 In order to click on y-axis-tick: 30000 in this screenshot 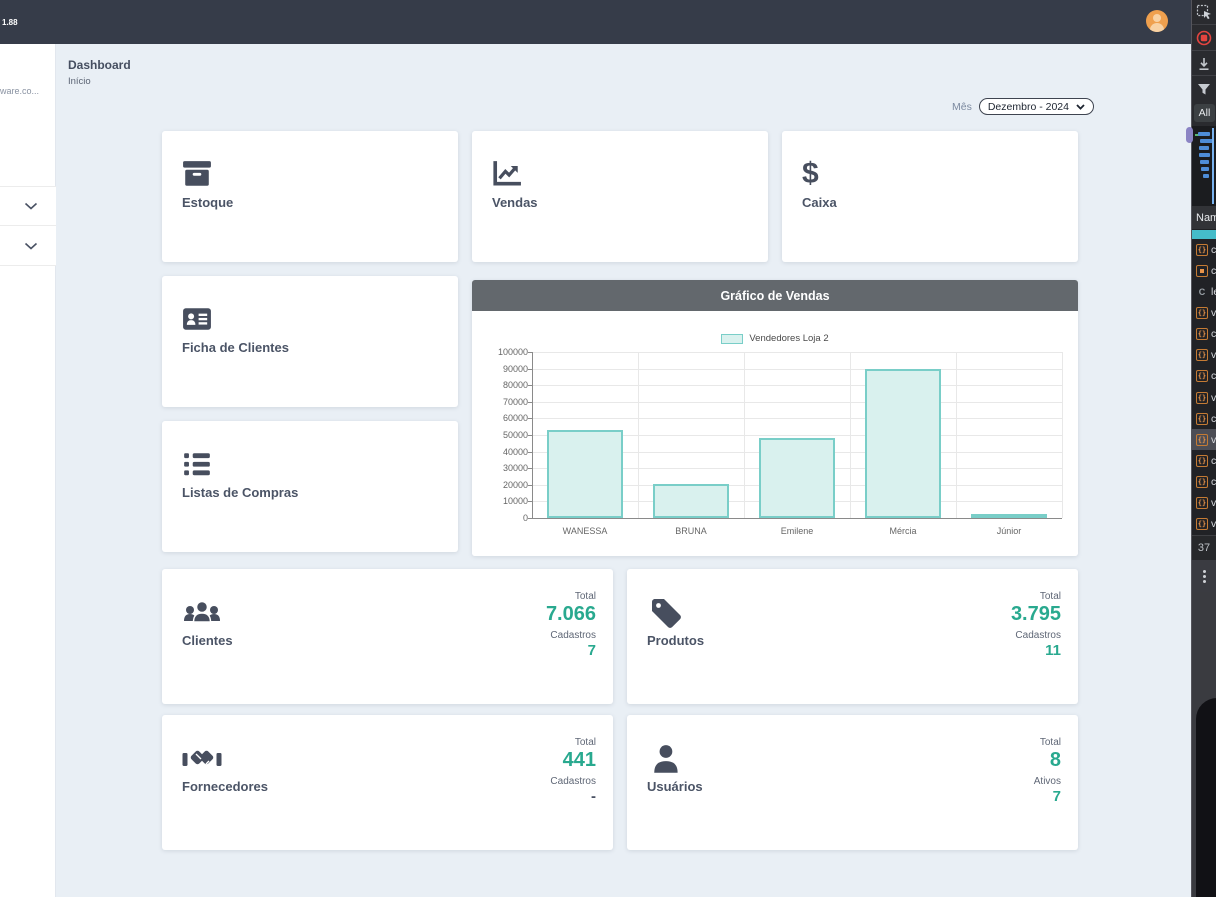, I will do `click(515, 468)`.